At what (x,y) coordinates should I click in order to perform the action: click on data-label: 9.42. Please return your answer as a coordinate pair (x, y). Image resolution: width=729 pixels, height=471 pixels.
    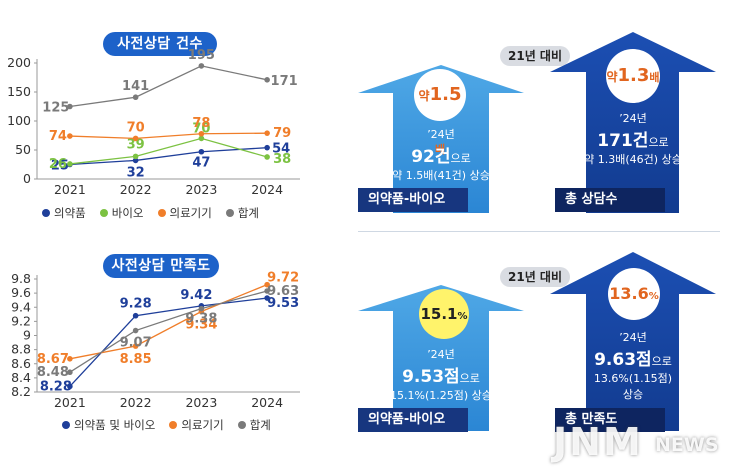
    Looking at the image, I should click on (196, 295).